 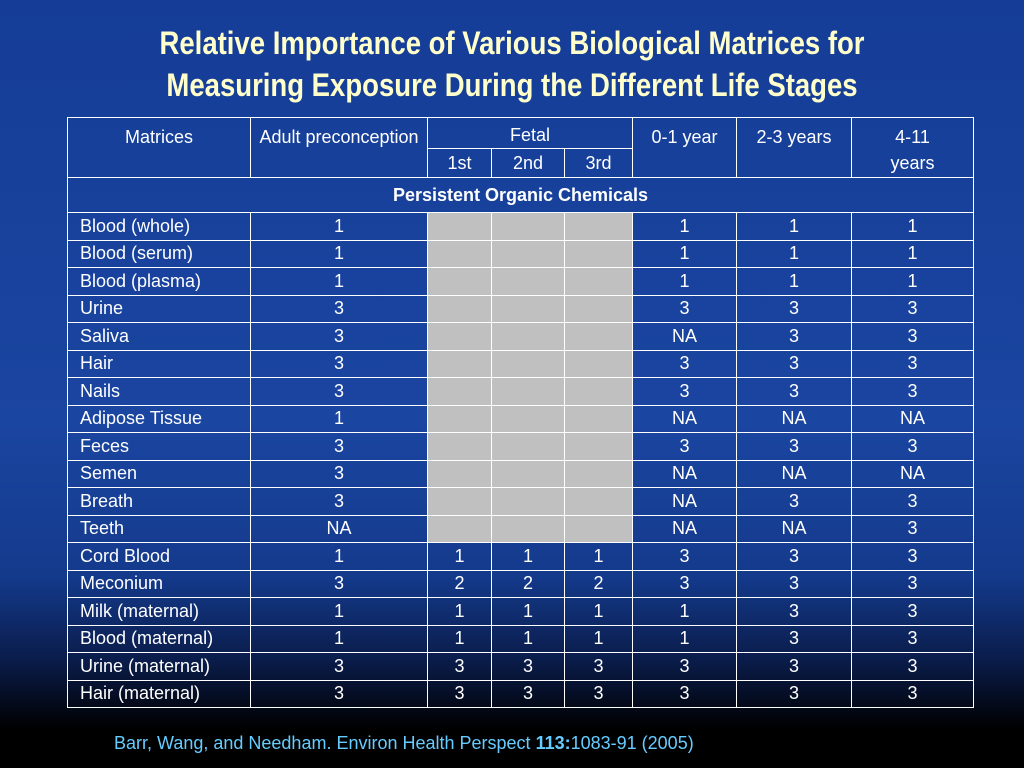 I want to click on citation-volume: 113:, so click(x=553, y=743).